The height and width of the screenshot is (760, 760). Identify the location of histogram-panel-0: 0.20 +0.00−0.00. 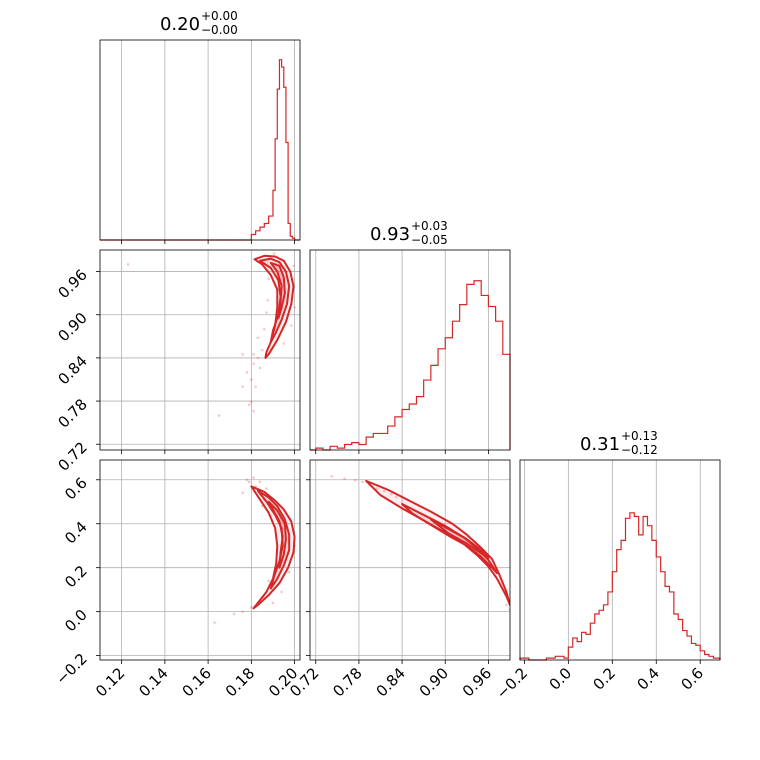
(200, 125).